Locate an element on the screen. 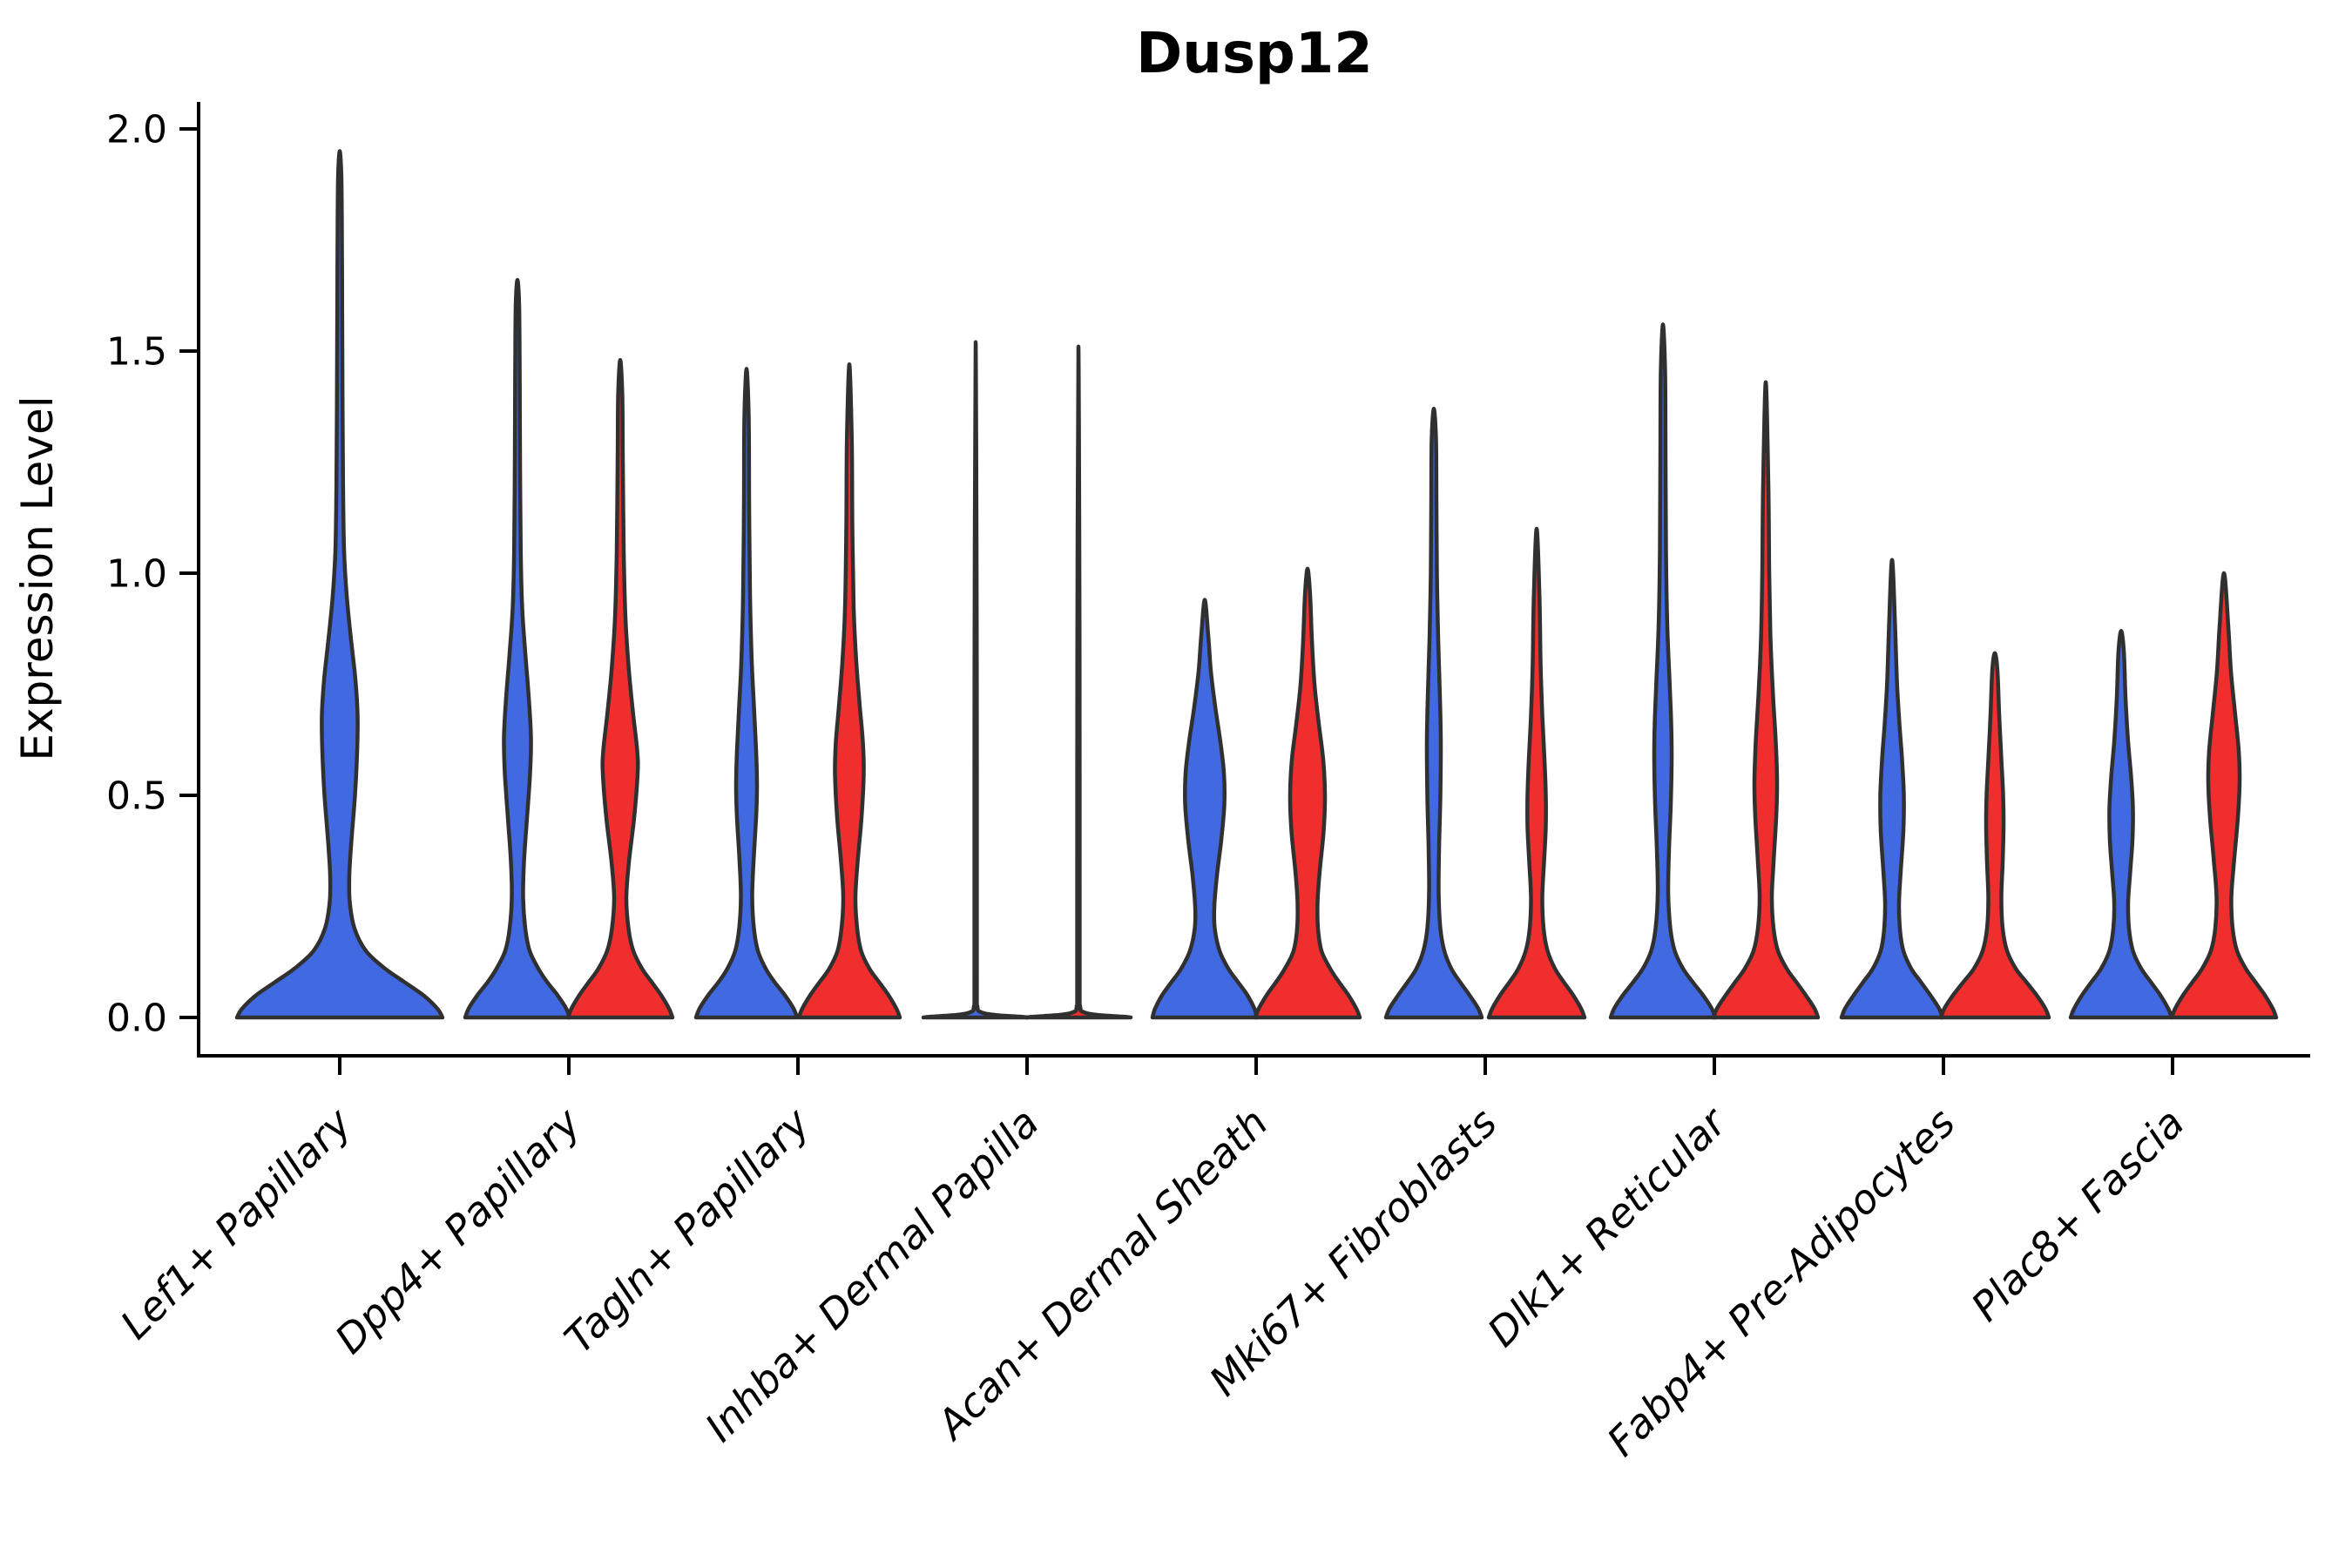 This screenshot has height=1568, width=2352. violin-red-cat1 is located at coordinates (620, 688).